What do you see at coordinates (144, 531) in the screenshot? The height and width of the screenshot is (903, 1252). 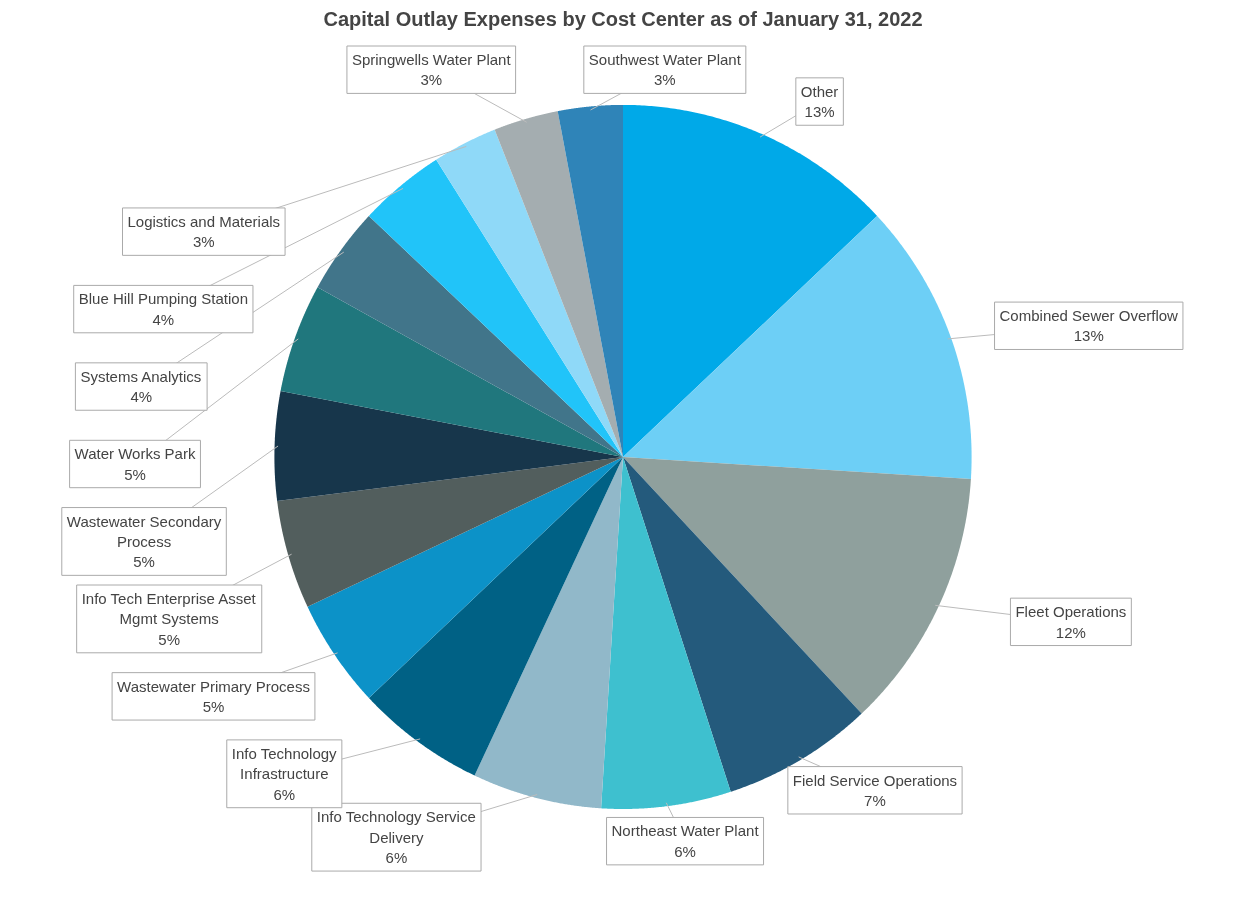 I see `slice-label: Wastewater Secondary Process` at bounding box center [144, 531].